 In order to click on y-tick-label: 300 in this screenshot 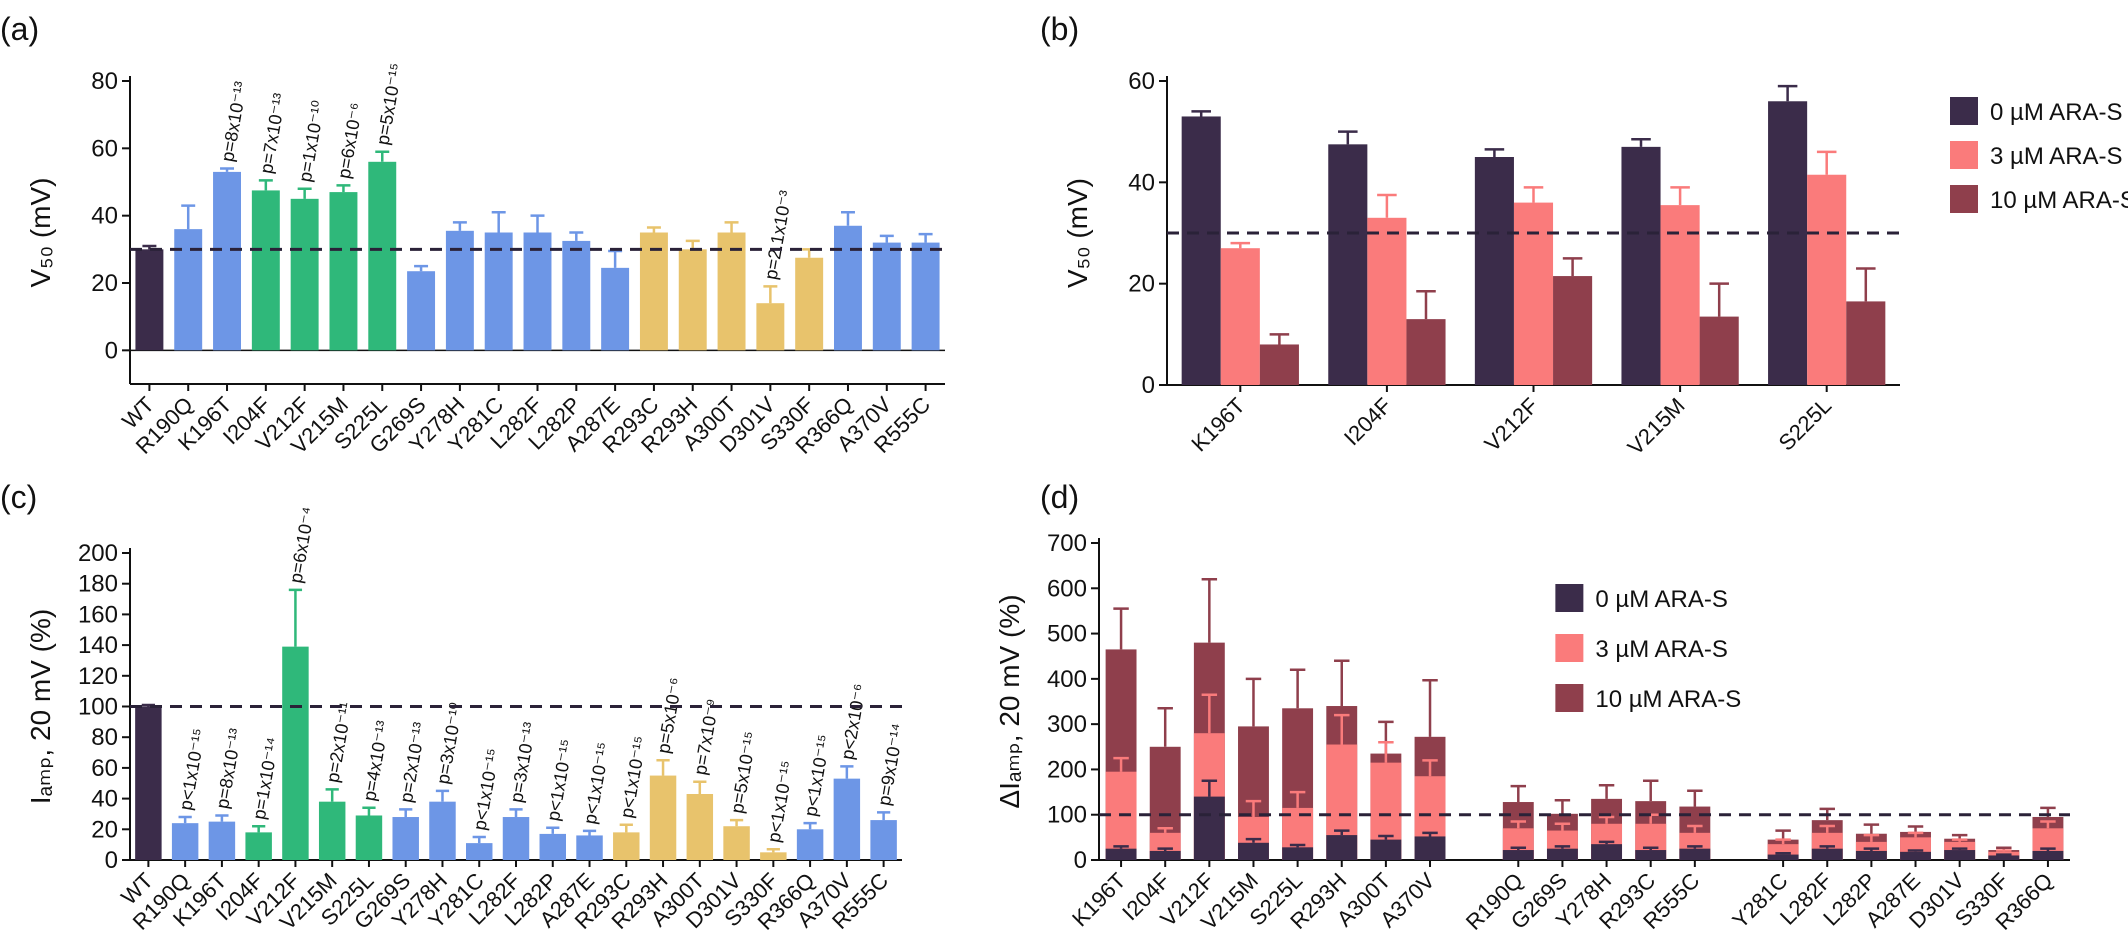, I will do `click(1067, 724)`.